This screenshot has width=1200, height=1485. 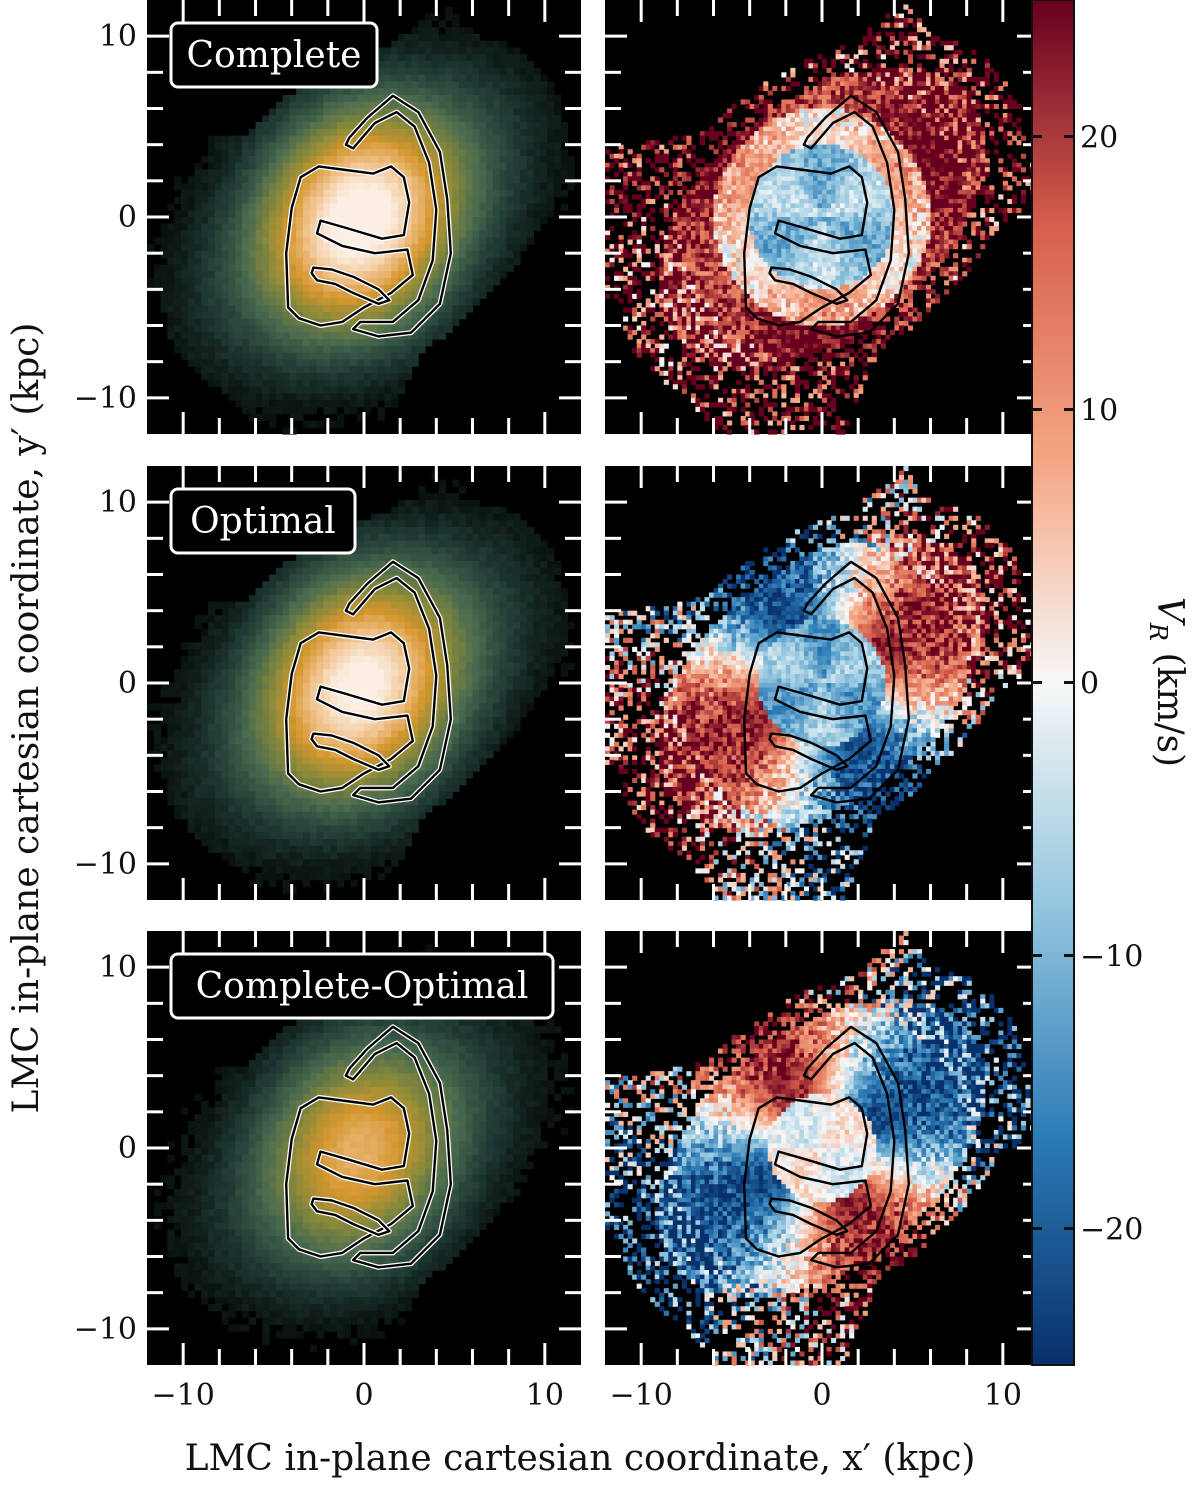 What do you see at coordinates (364, 217) in the screenshot?
I see `tick-marks` at bounding box center [364, 217].